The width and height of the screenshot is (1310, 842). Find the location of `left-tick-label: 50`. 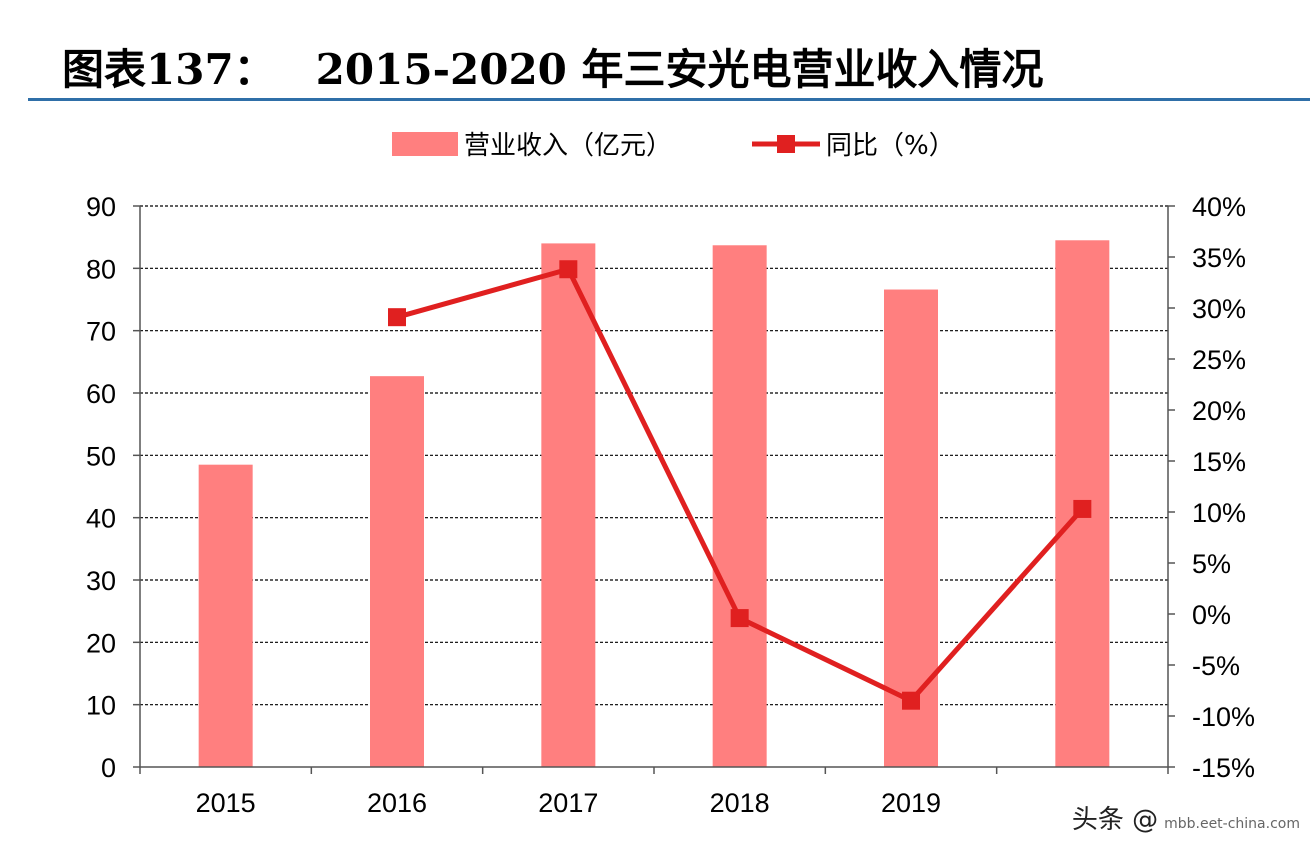

left-tick-label: 50 is located at coordinates (101, 456).